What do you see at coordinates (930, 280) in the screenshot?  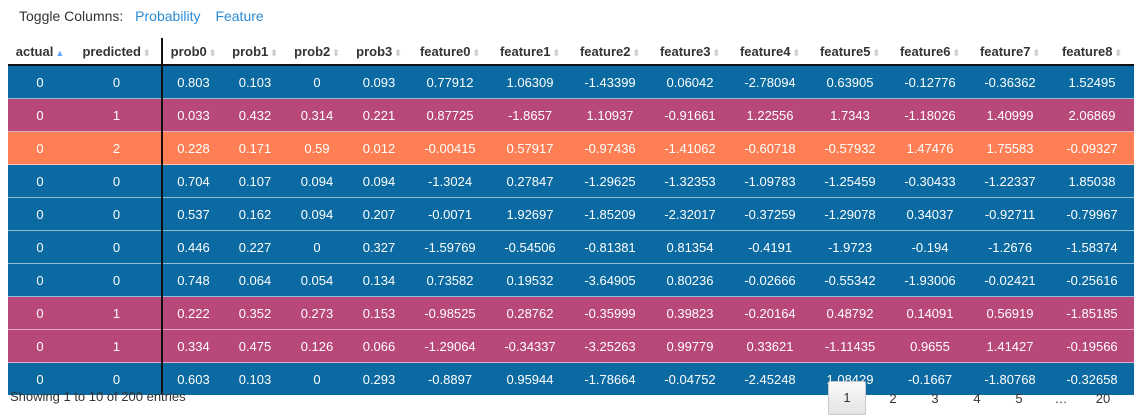 I see `cell-feature6: -1.93006` at bounding box center [930, 280].